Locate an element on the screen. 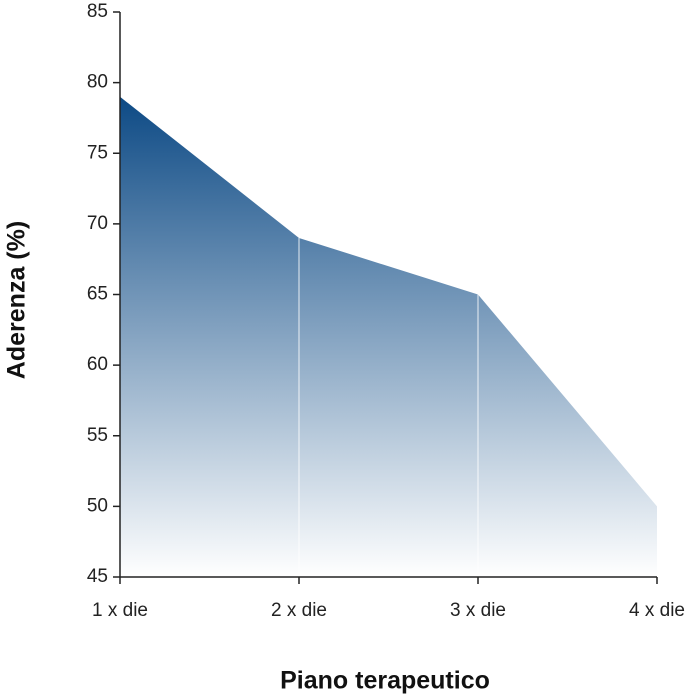 The image size is (699, 700). y-tick-label: 55 is located at coordinates (97, 435).